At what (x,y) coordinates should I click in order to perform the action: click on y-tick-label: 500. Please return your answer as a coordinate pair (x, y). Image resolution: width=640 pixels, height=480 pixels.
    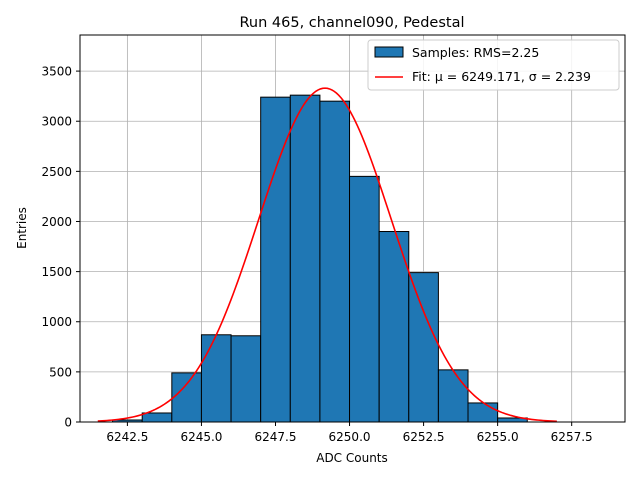
    Looking at the image, I should click on (60, 372).